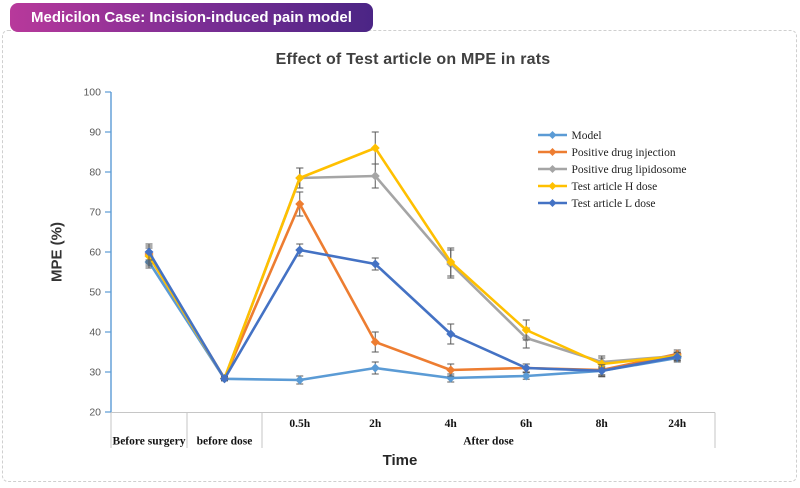  I want to click on y-tick-label: 50, so click(95, 293).